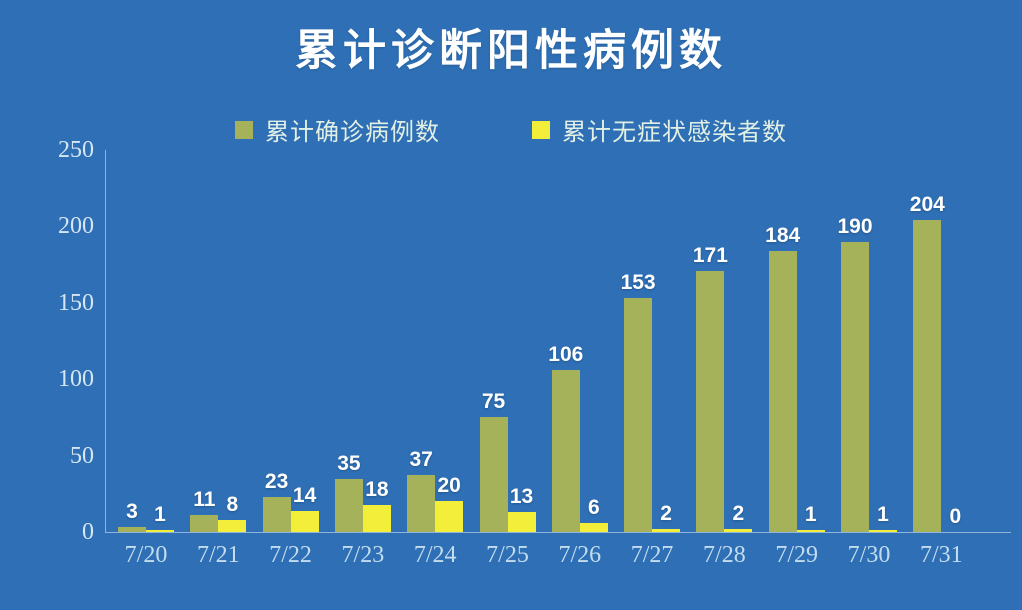 The height and width of the screenshot is (610, 1022). I want to click on value-label-confirmed: 184, so click(783, 235).